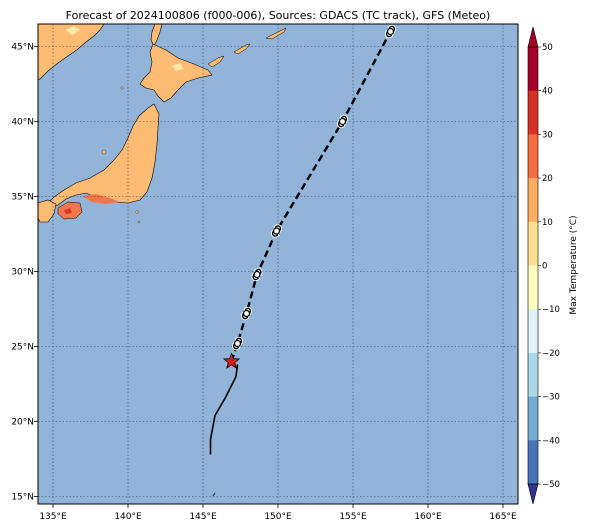  Describe the element at coordinates (574, 264) in the screenshot. I see `colorbar-label: Max Temperature (°C)` at that location.